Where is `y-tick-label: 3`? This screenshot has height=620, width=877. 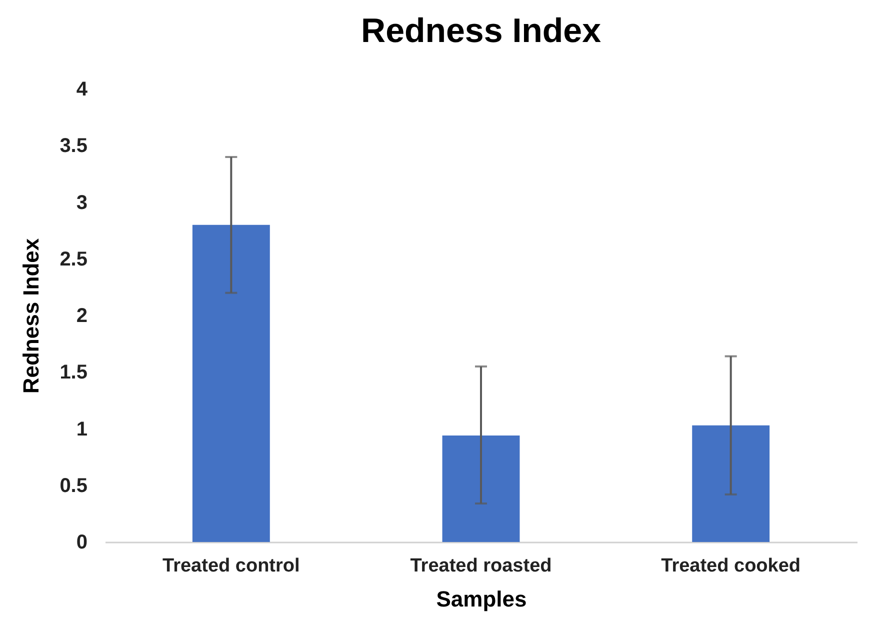 y-tick-label: 3 is located at coordinates (82, 203).